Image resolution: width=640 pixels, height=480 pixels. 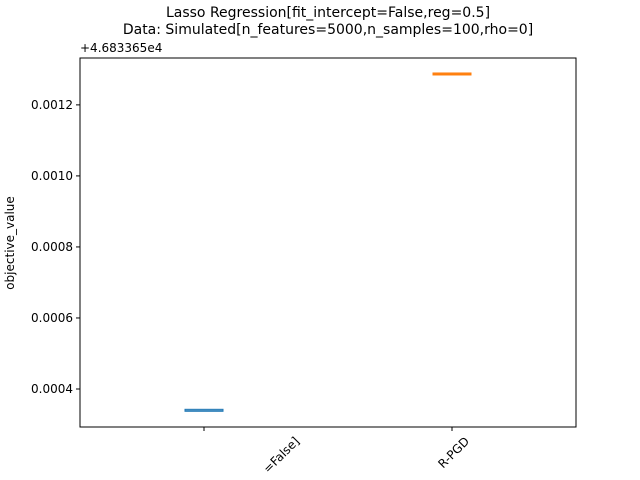 I want to click on y-tick-label: 0.0004, so click(x=52, y=389).